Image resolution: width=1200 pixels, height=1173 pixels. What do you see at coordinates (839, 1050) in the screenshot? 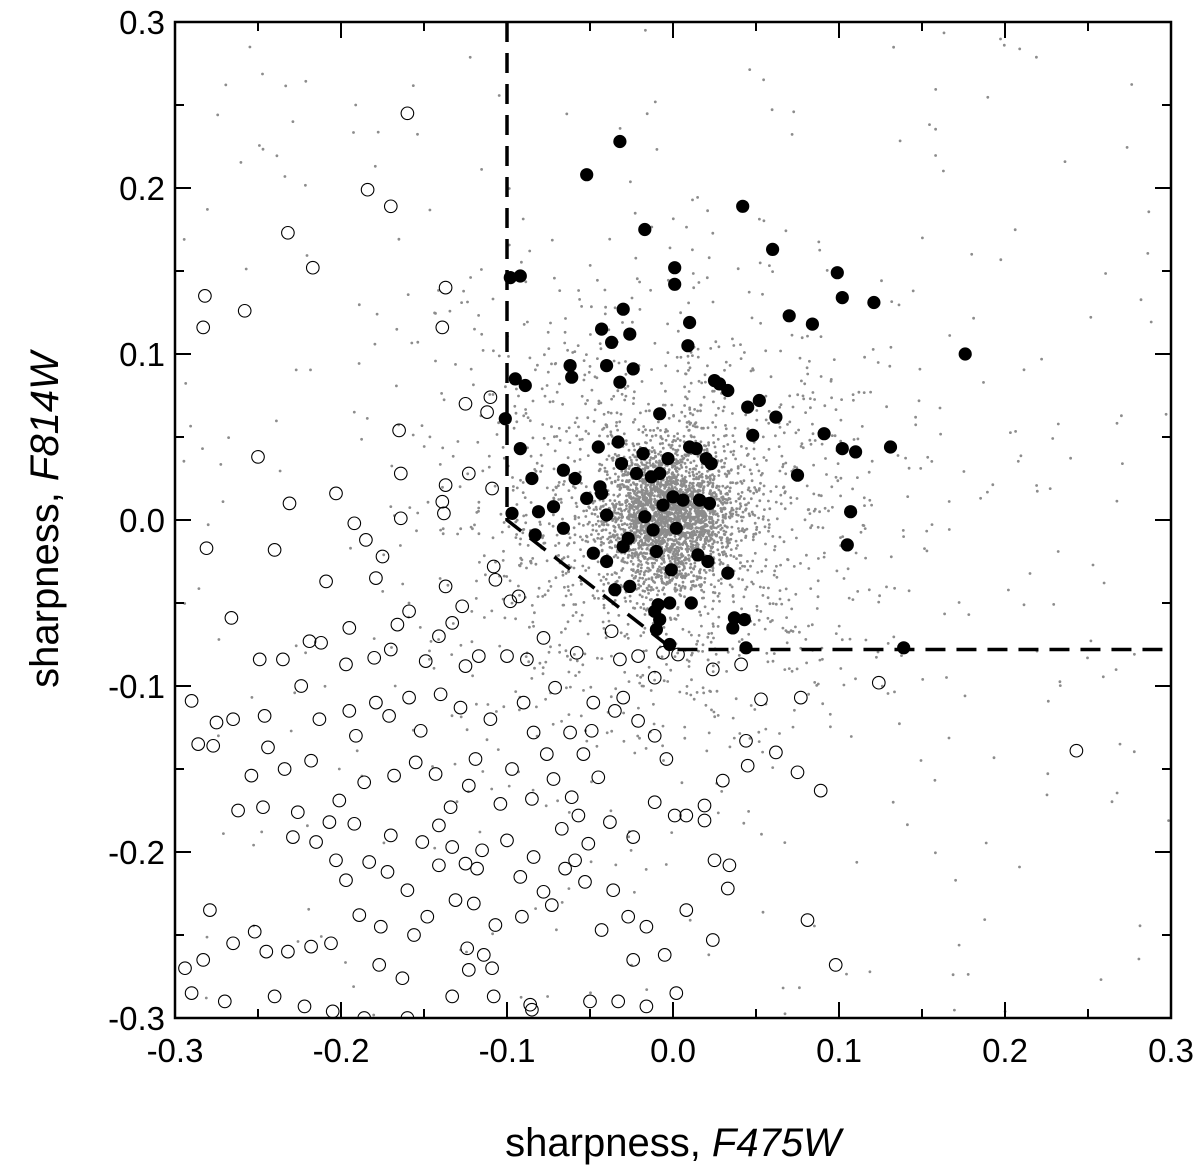
I see `x-tick-label: 0.1` at bounding box center [839, 1050].